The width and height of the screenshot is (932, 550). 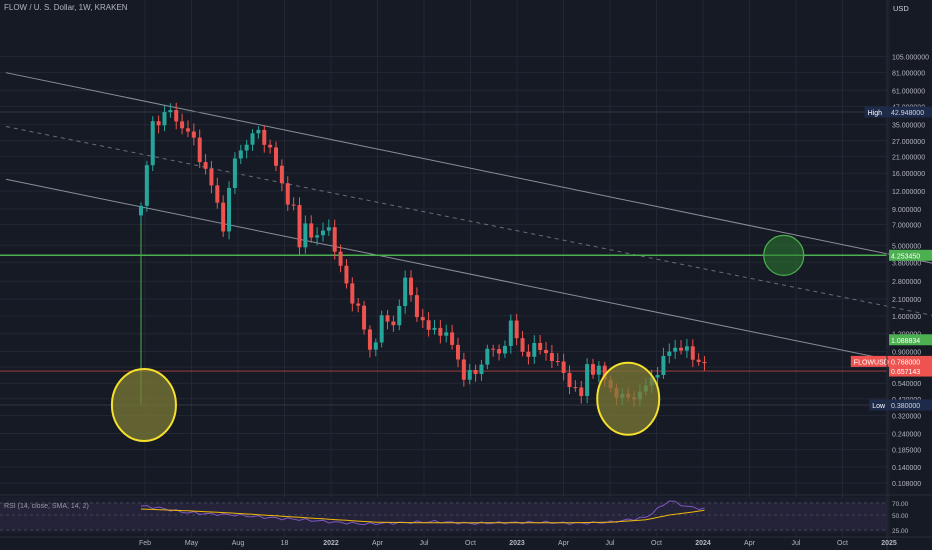 What do you see at coordinates (906, 300) in the screenshot?
I see `price-tick-label: 2.100000` at bounding box center [906, 300].